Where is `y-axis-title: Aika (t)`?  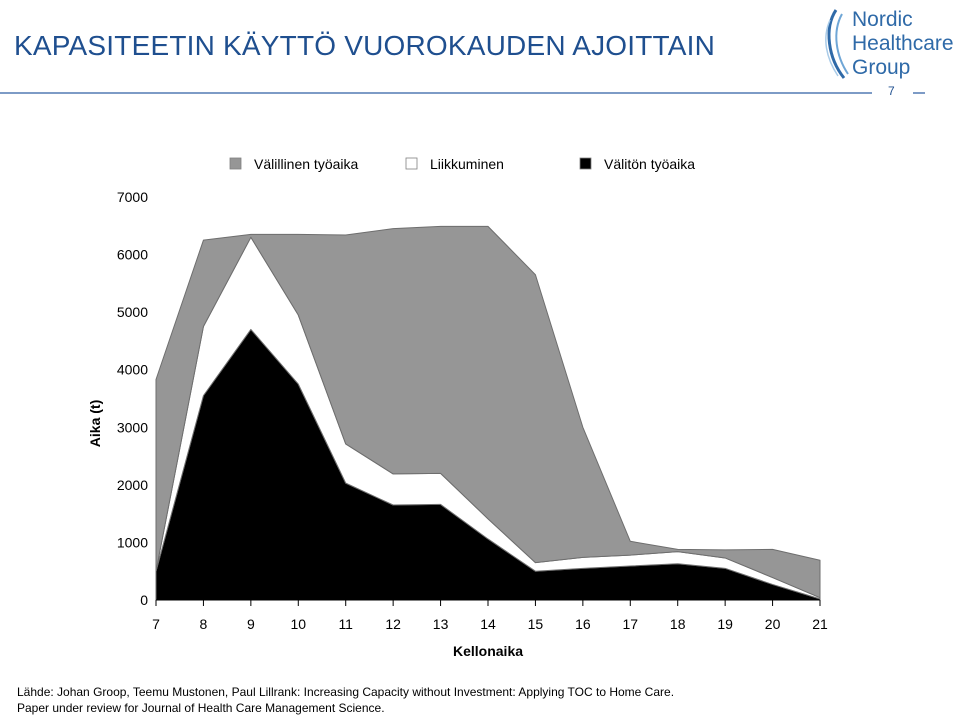
y-axis-title: Aika (t) is located at coordinates (95, 423).